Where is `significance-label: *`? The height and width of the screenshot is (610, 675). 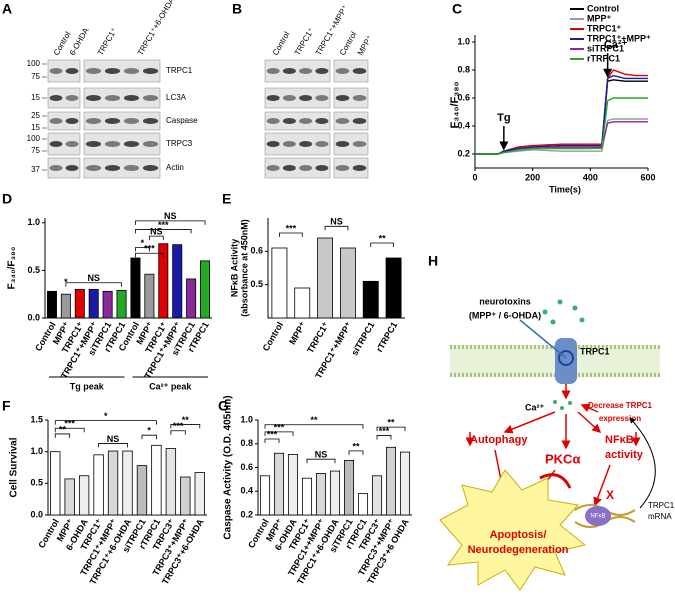 significance-label: * is located at coordinates (66, 282).